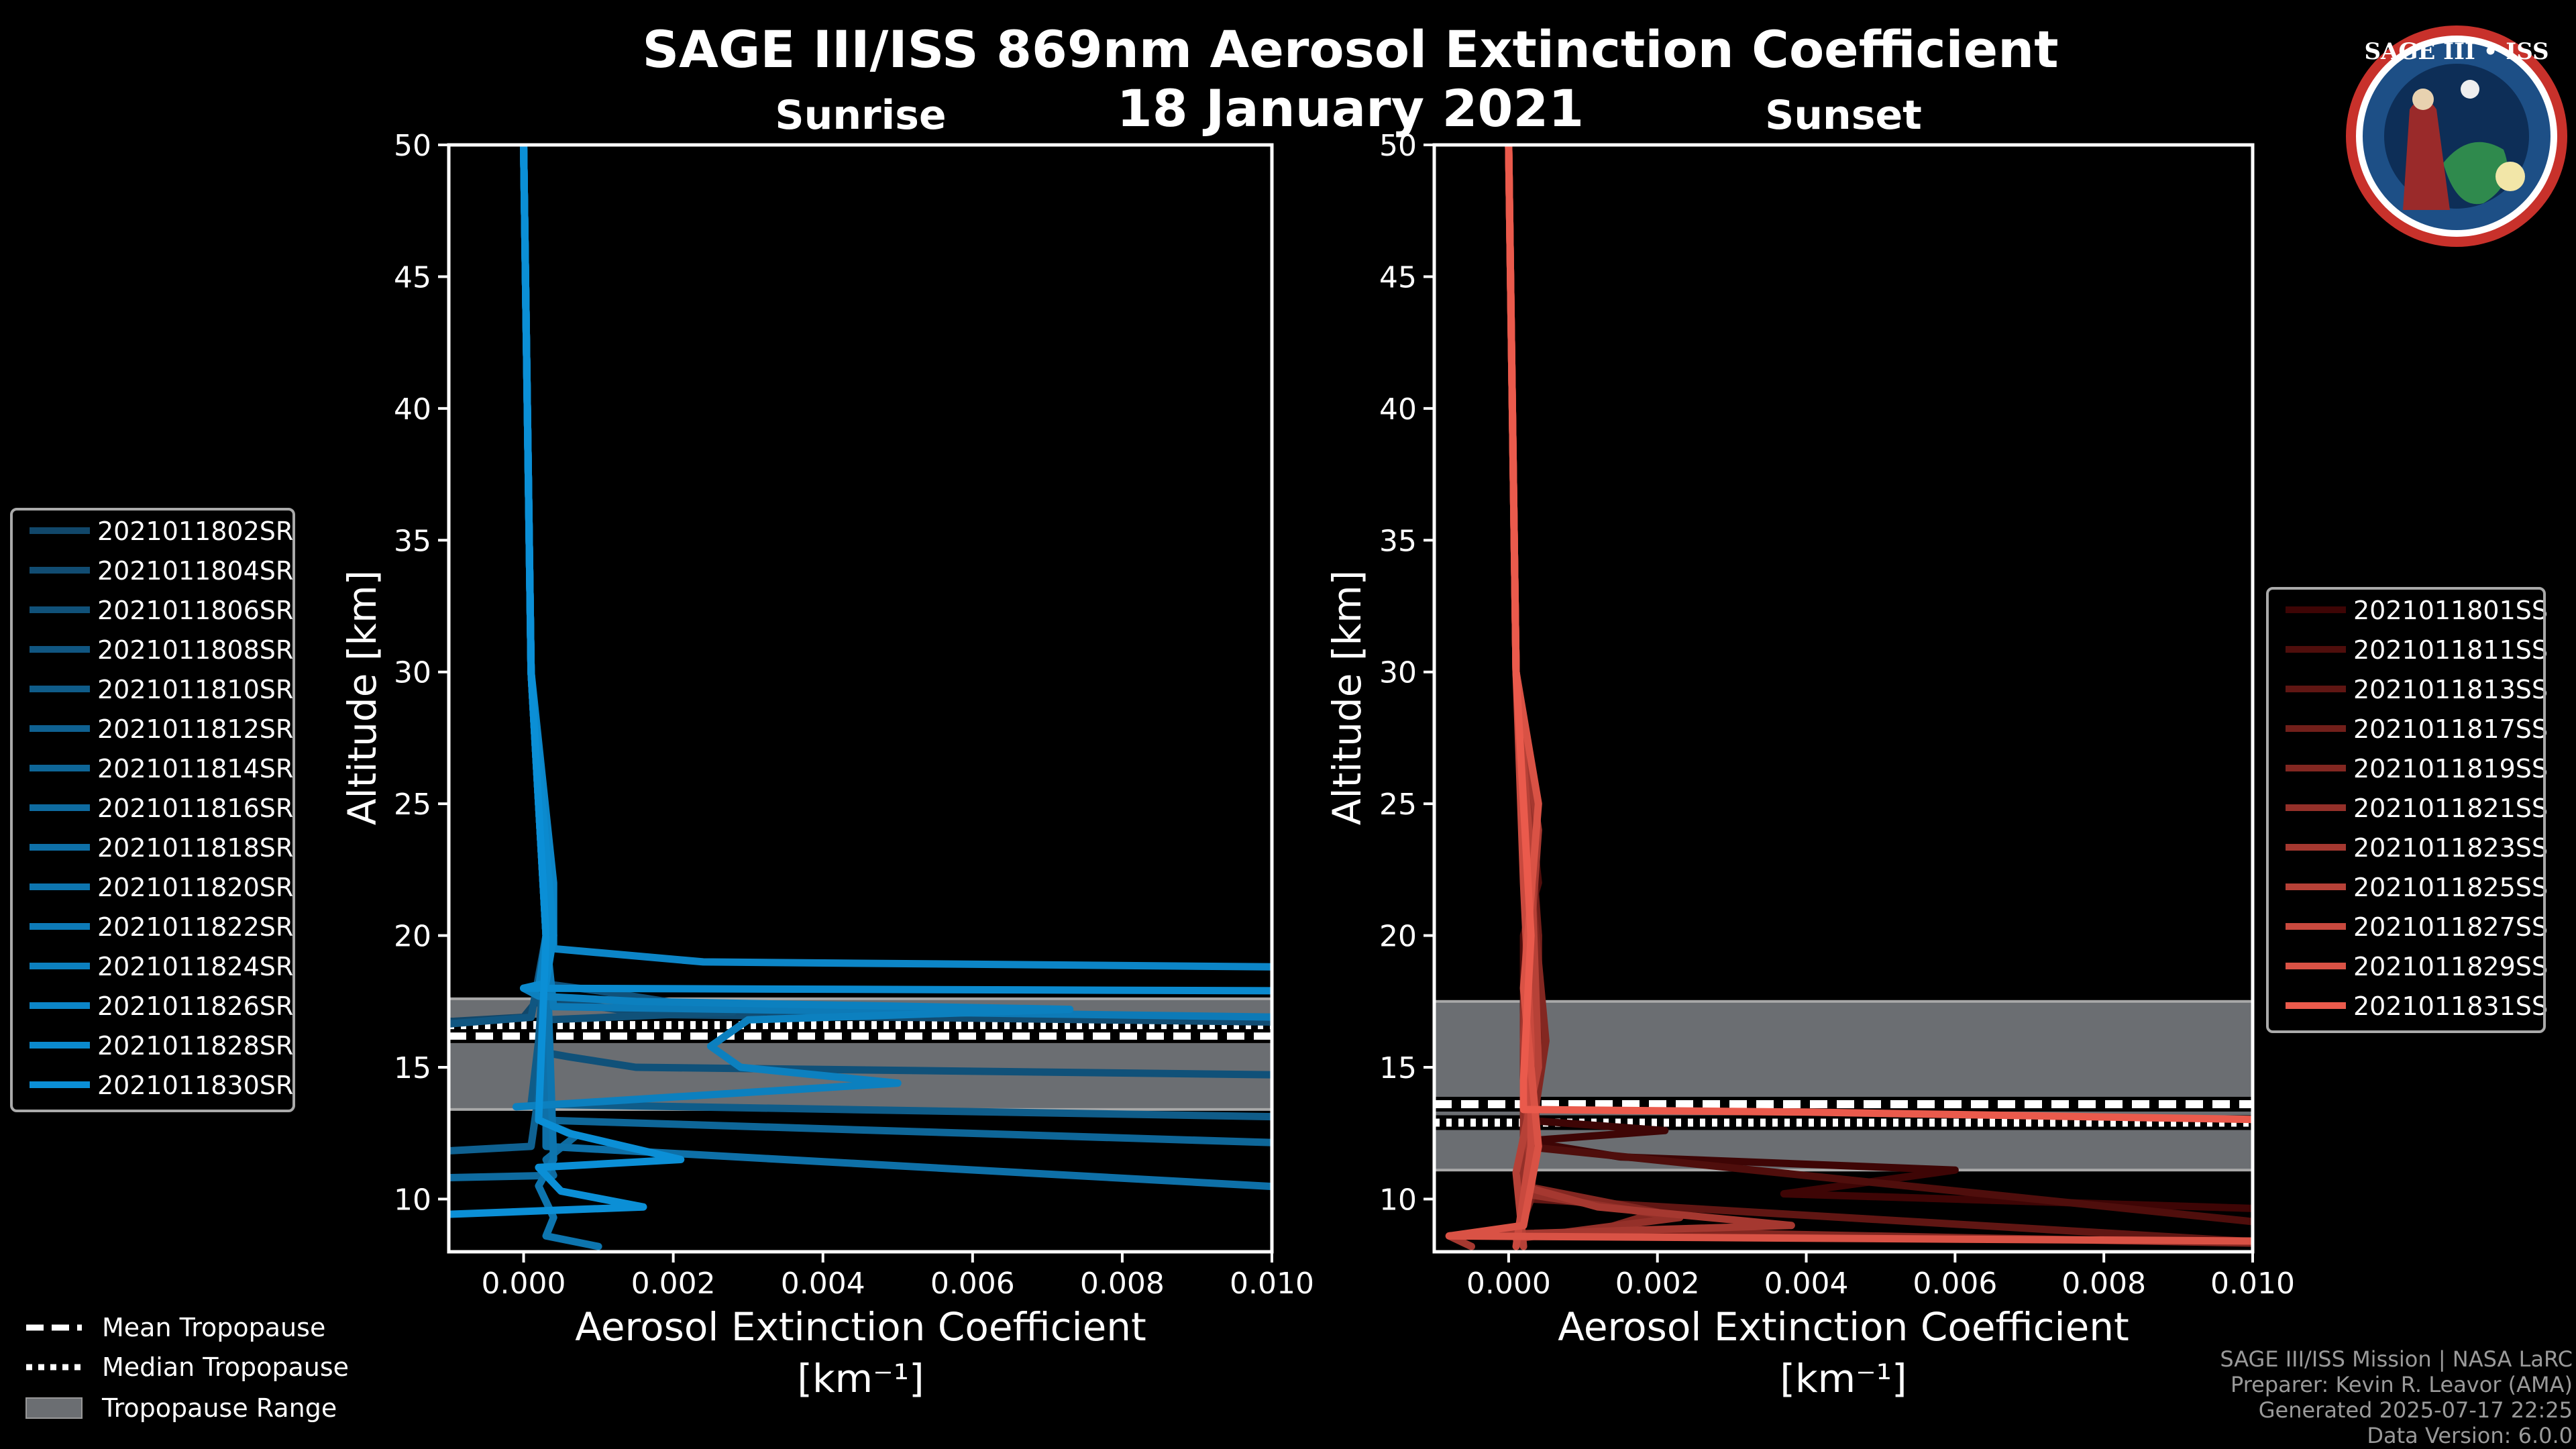 The width and height of the screenshot is (2576, 1449). What do you see at coordinates (2450, 927) in the screenshot?
I see `legend-label: 2021011827SS` at bounding box center [2450, 927].